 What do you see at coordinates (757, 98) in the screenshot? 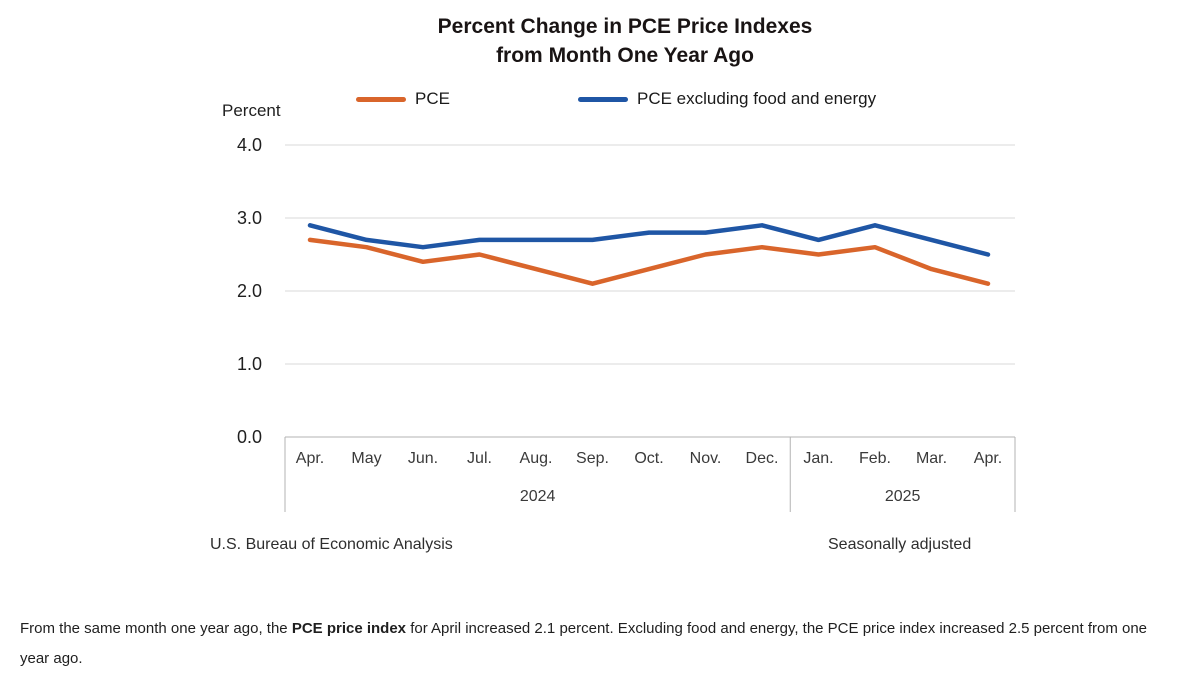
I see `core-pce-legend-label: PCE excluding food and energy` at bounding box center [757, 98].